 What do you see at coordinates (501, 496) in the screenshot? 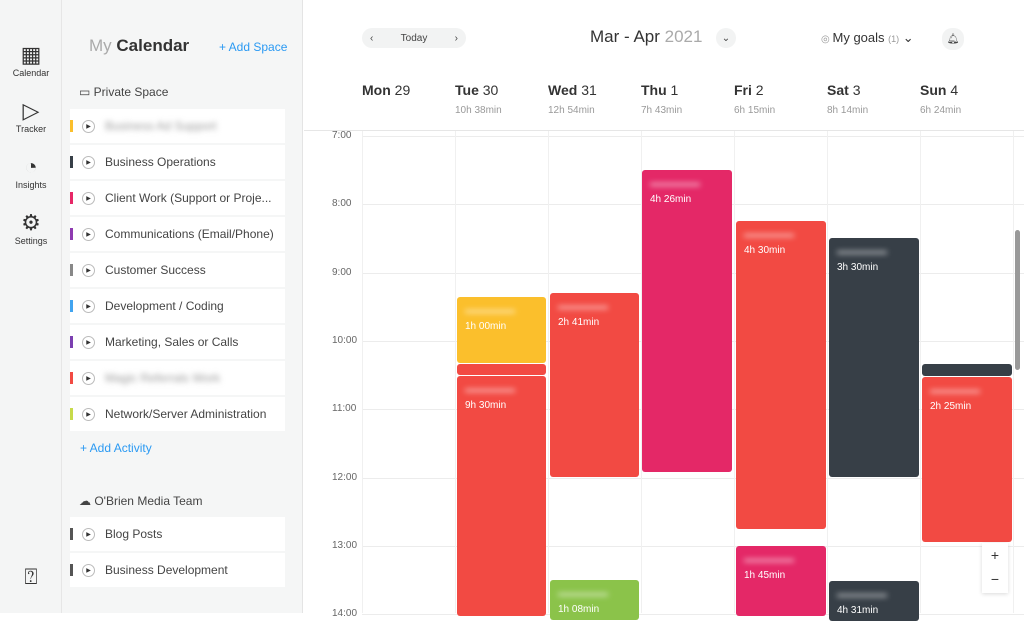
I see `event-block: ▬▬▬▬▬ 9h 30min` at bounding box center [501, 496].